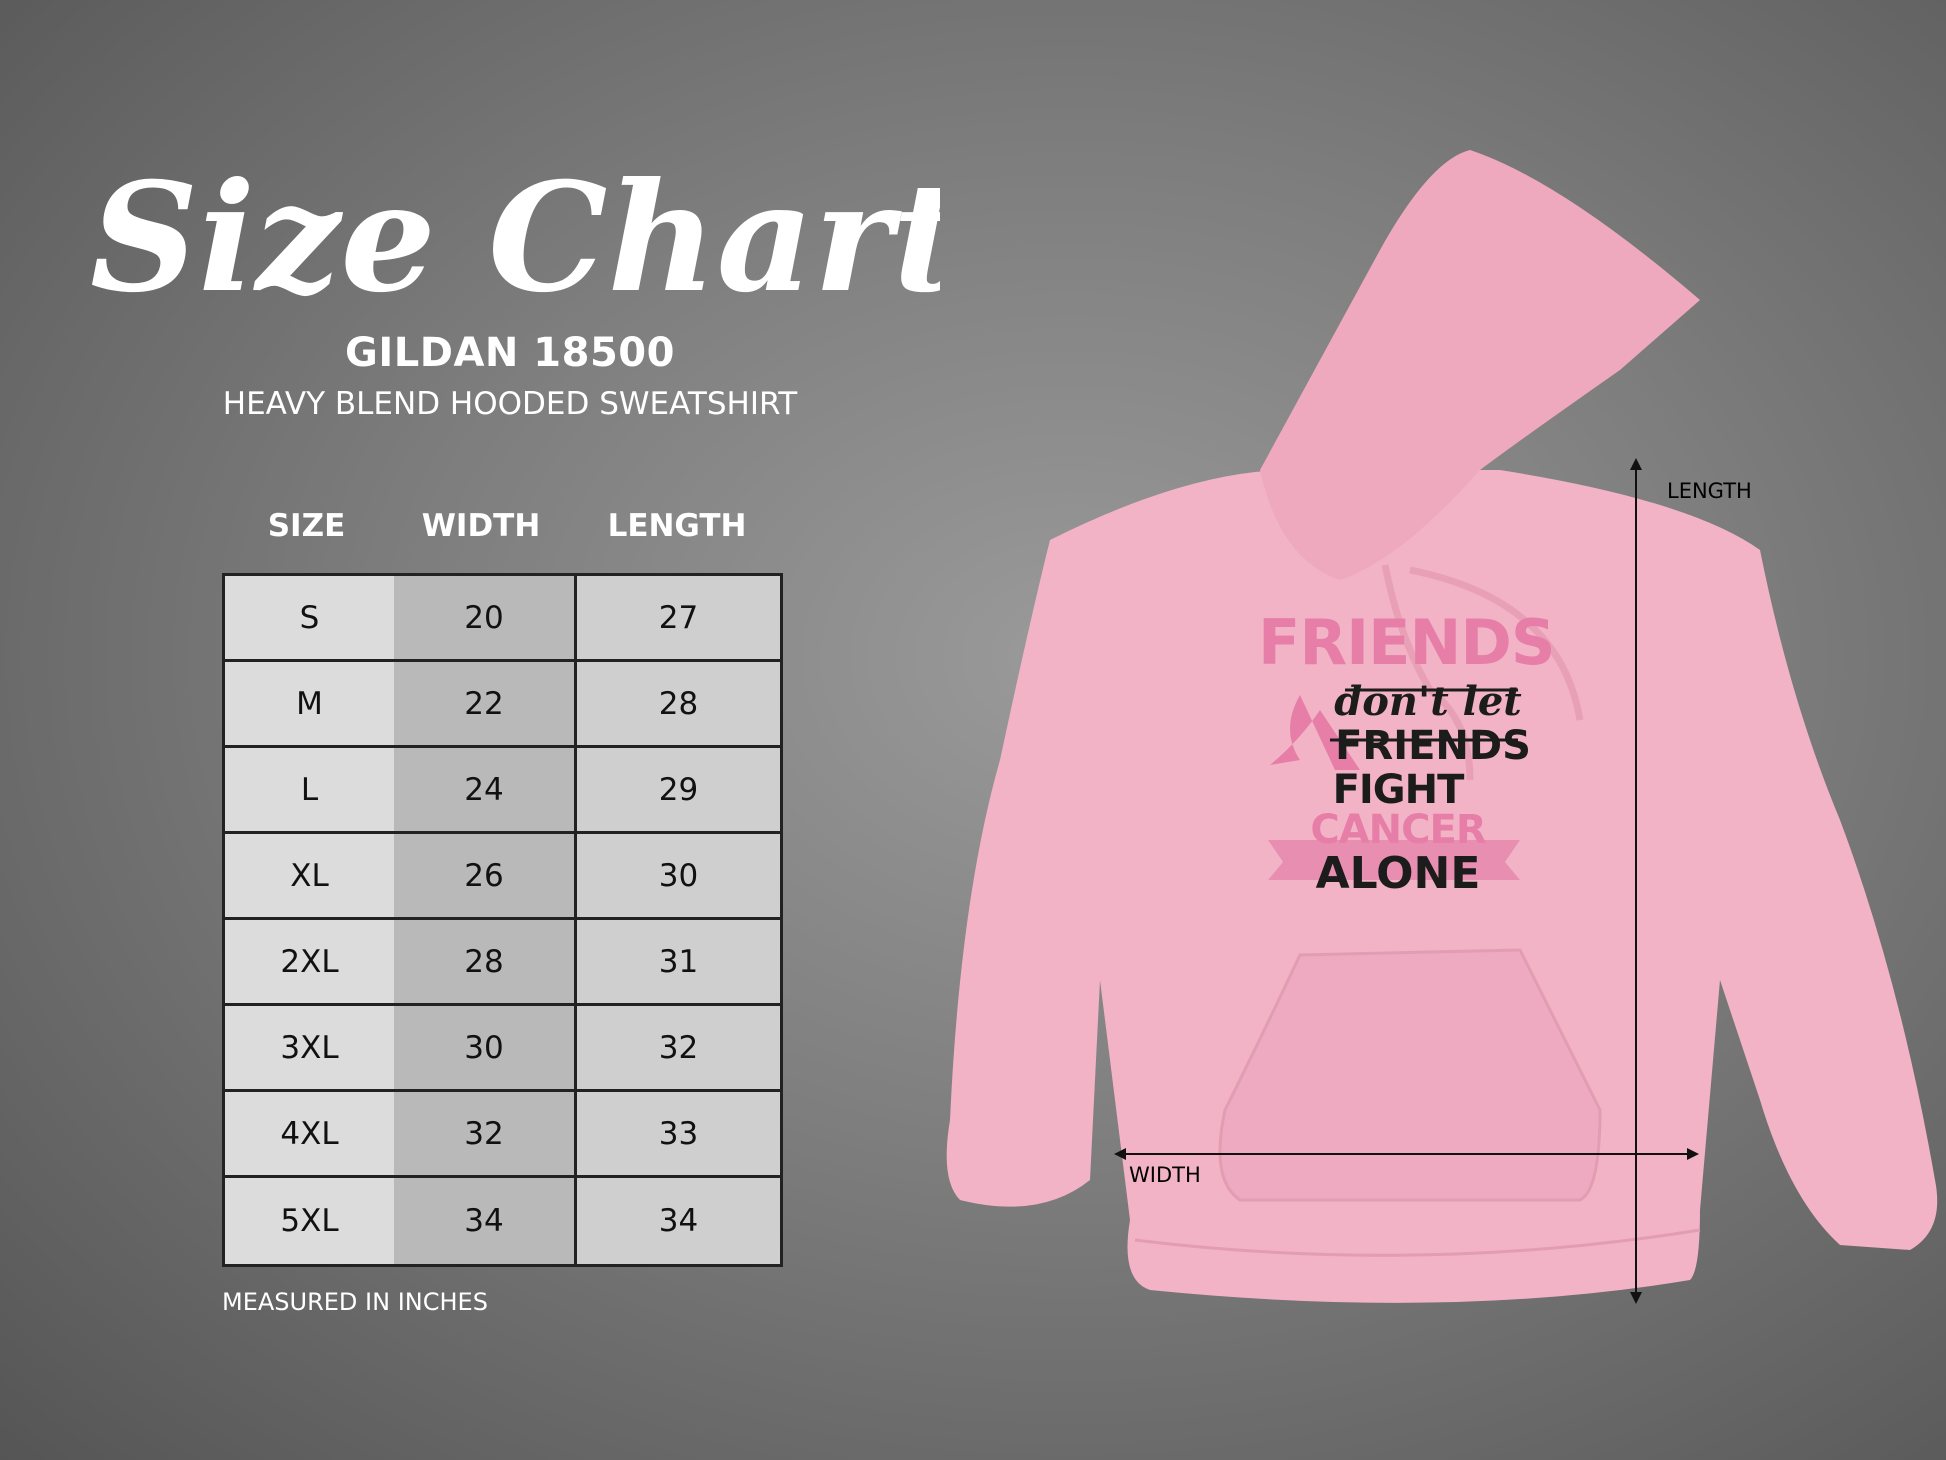 This screenshot has width=1946, height=1460. What do you see at coordinates (484, 1049) in the screenshot?
I see `width-cell: 30` at bounding box center [484, 1049].